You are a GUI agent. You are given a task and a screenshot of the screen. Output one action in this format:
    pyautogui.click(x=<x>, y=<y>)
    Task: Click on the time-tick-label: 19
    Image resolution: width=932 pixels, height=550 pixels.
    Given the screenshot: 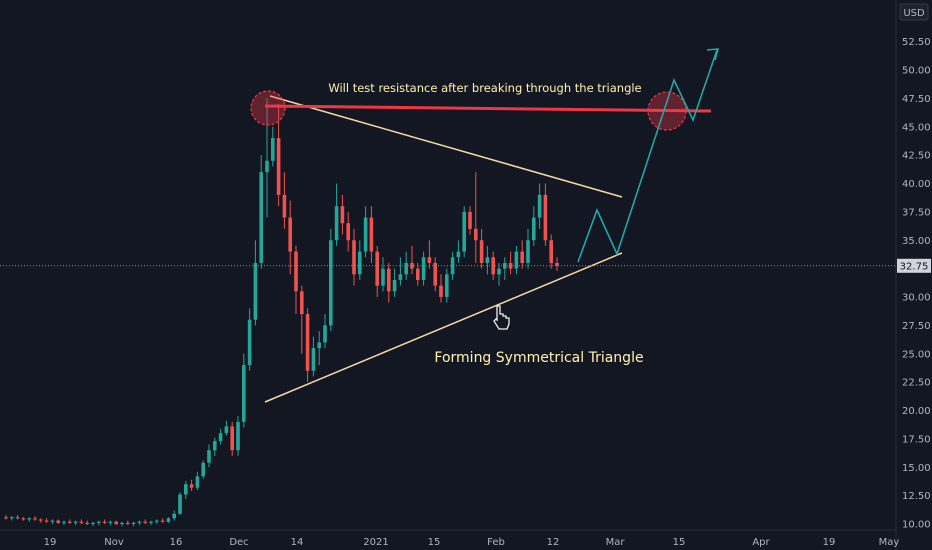 What is the action you would take?
    pyautogui.click(x=50, y=542)
    